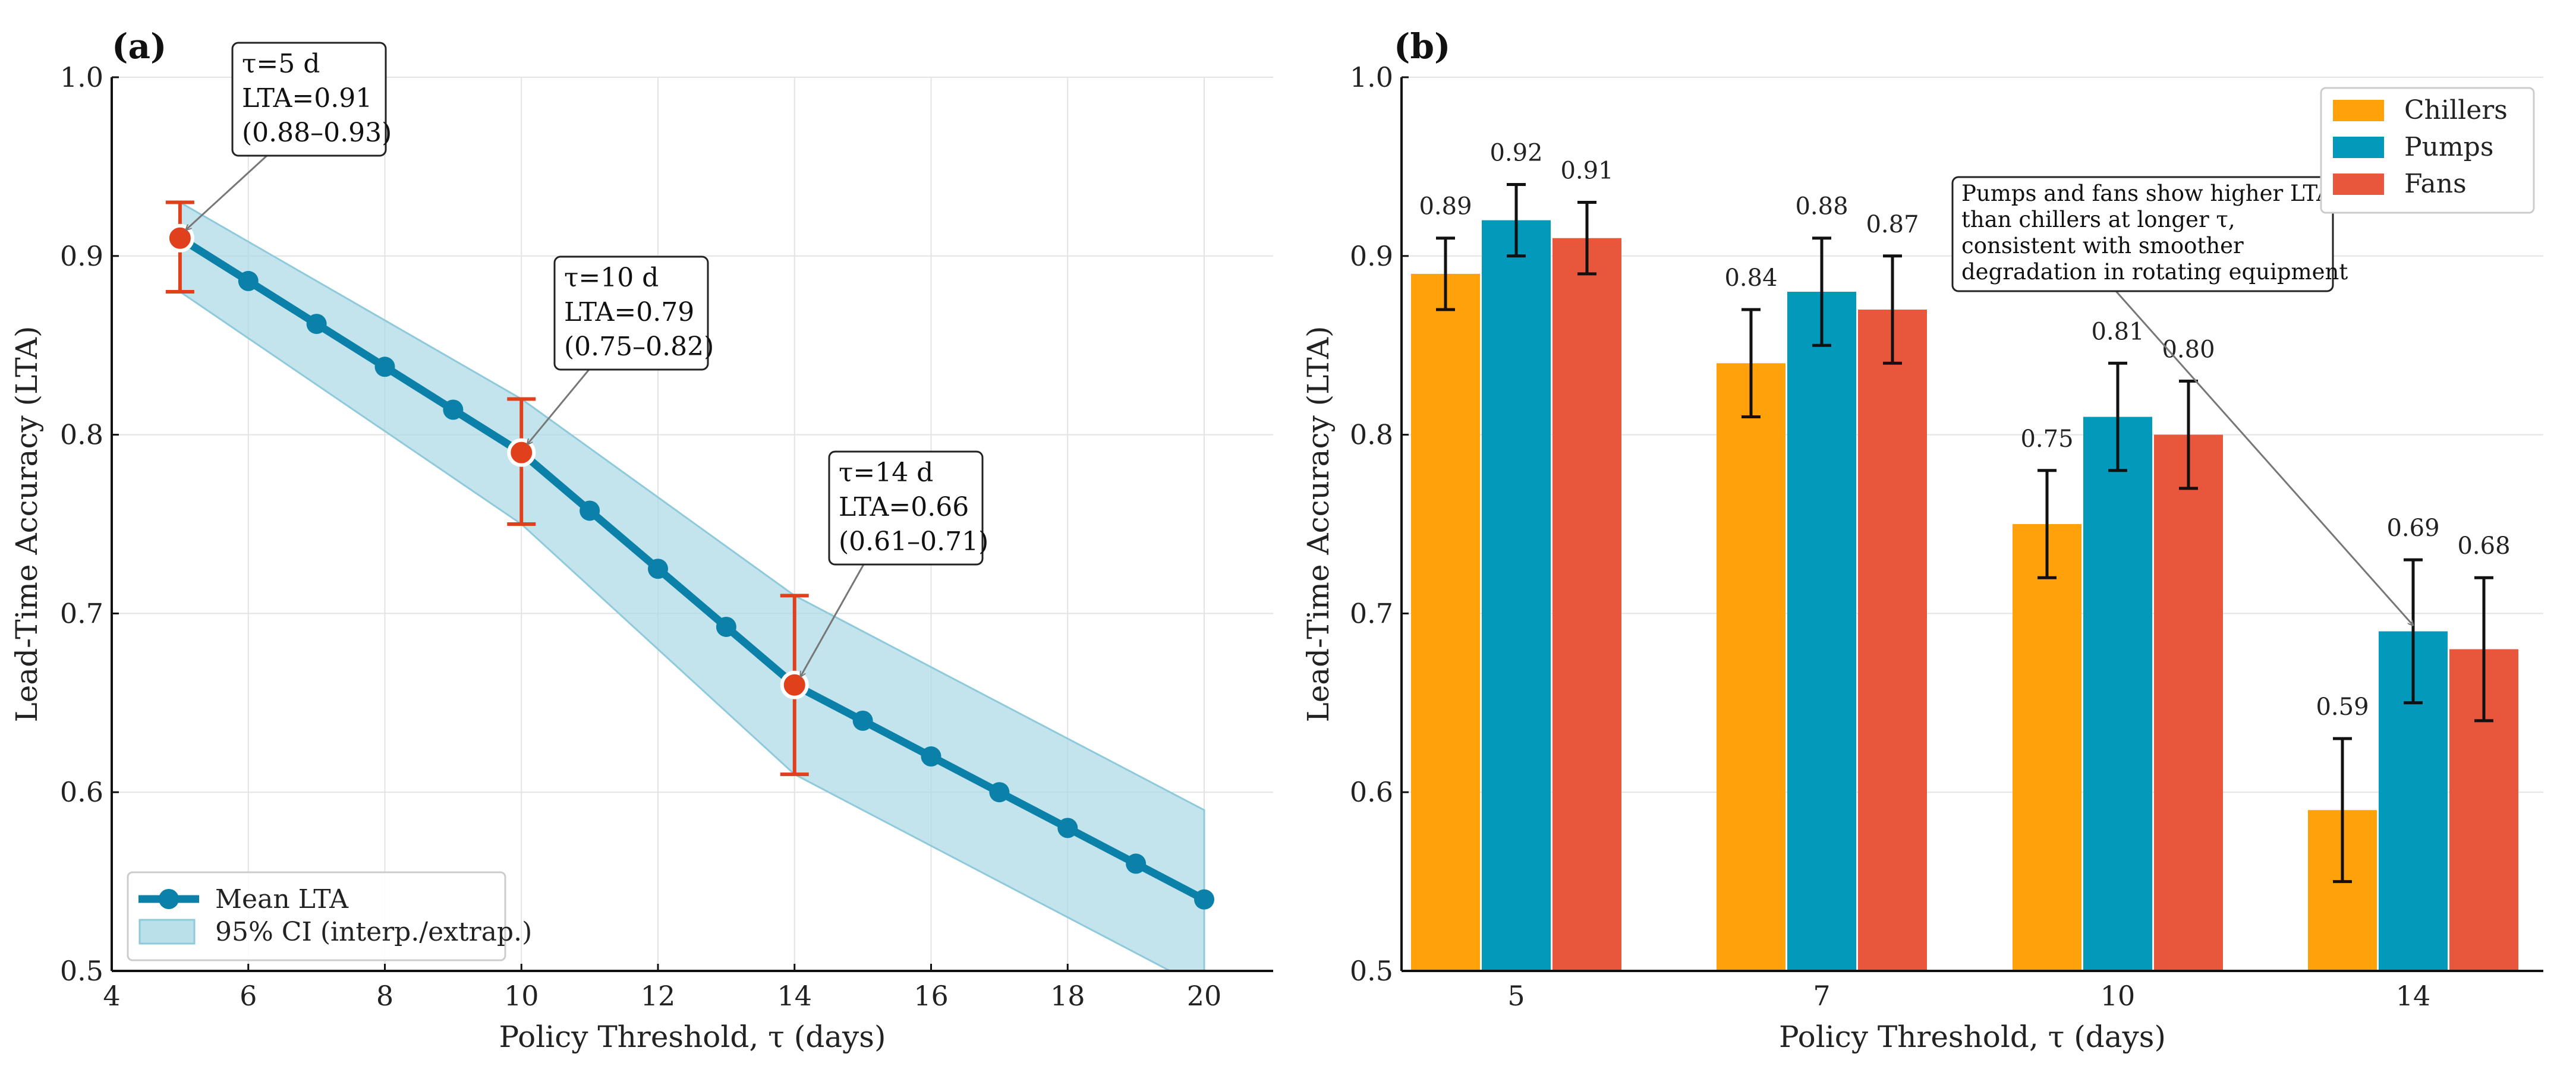  Describe the element at coordinates (281, 64) in the screenshot. I see `annotation-text: τ=5 d` at that location.